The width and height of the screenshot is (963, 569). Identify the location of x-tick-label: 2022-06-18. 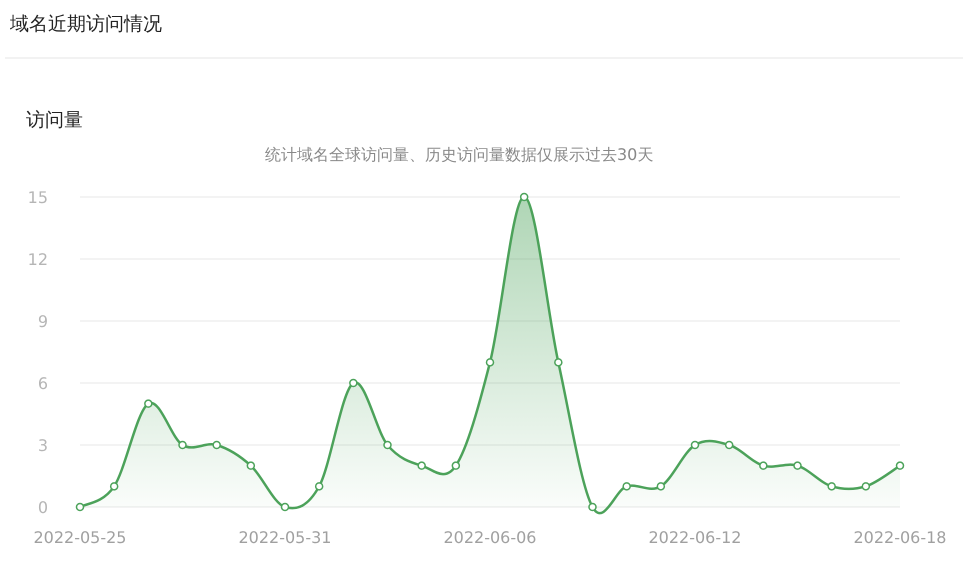
(900, 537).